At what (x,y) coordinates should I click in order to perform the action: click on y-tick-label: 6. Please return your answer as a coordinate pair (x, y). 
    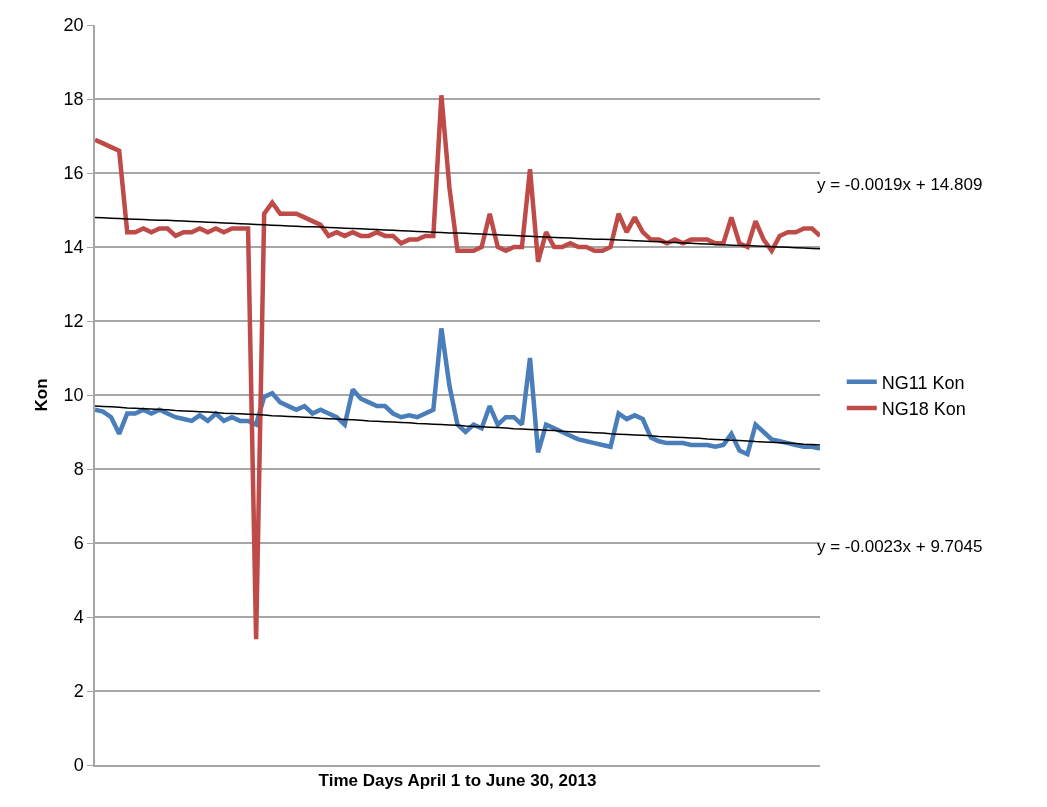
    Looking at the image, I should click on (78, 543).